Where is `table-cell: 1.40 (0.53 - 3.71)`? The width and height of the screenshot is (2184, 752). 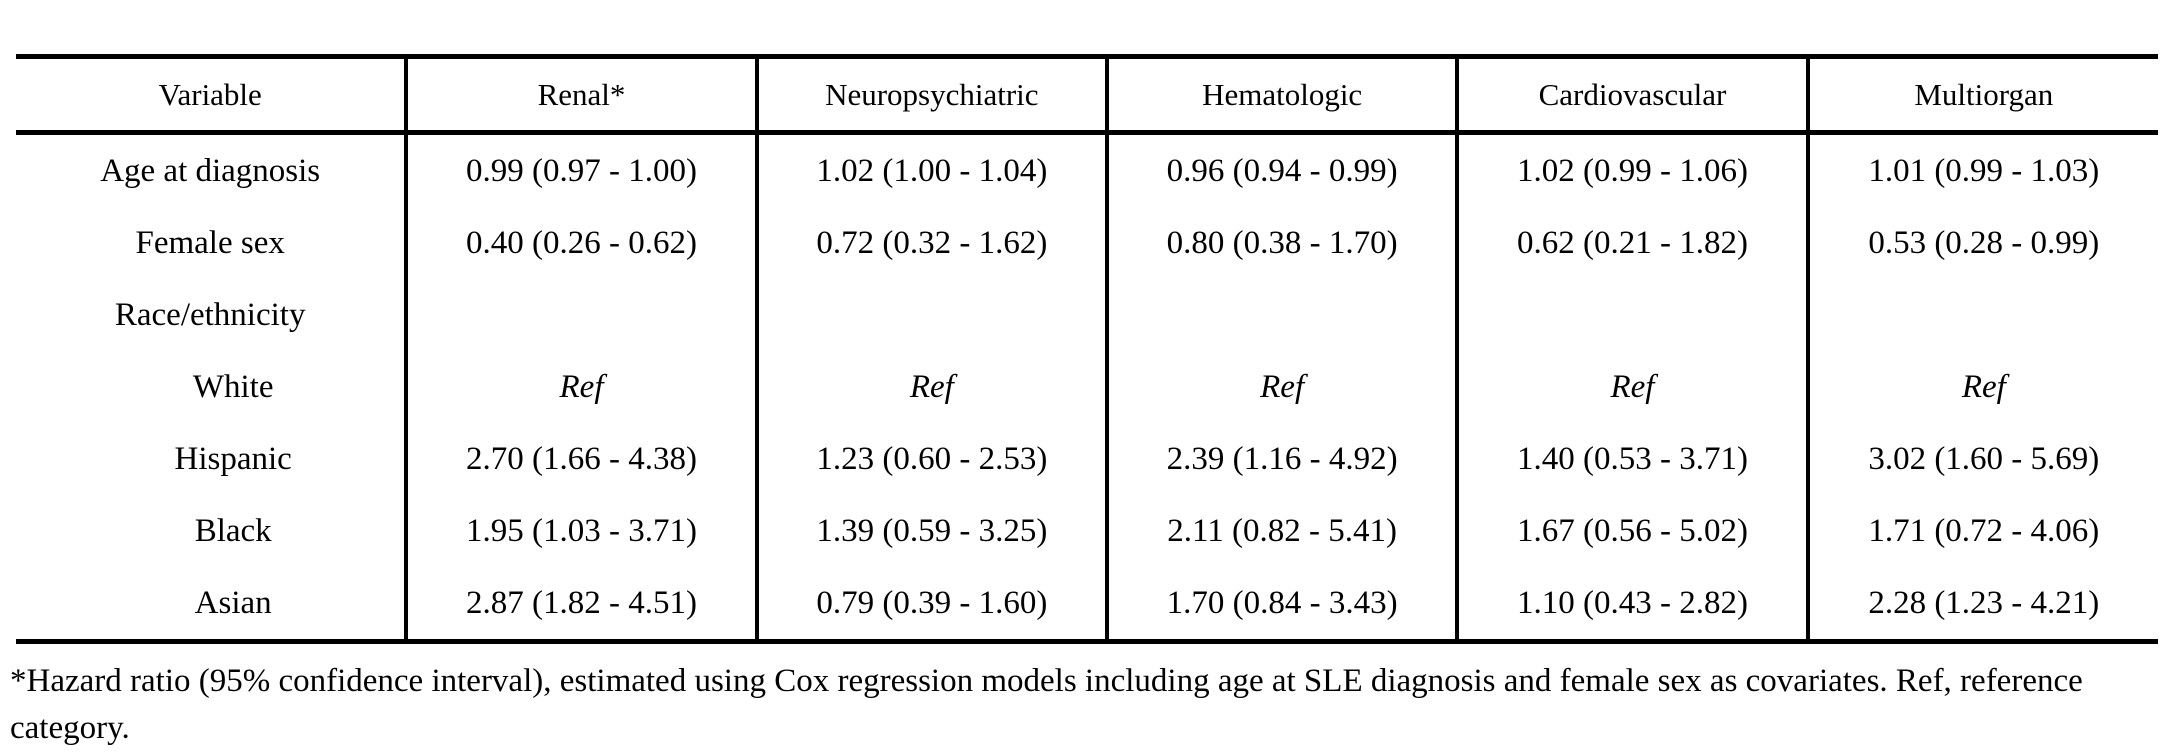
table-cell: 1.40 (0.53 - 3.71) is located at coordinates (1631, 459).